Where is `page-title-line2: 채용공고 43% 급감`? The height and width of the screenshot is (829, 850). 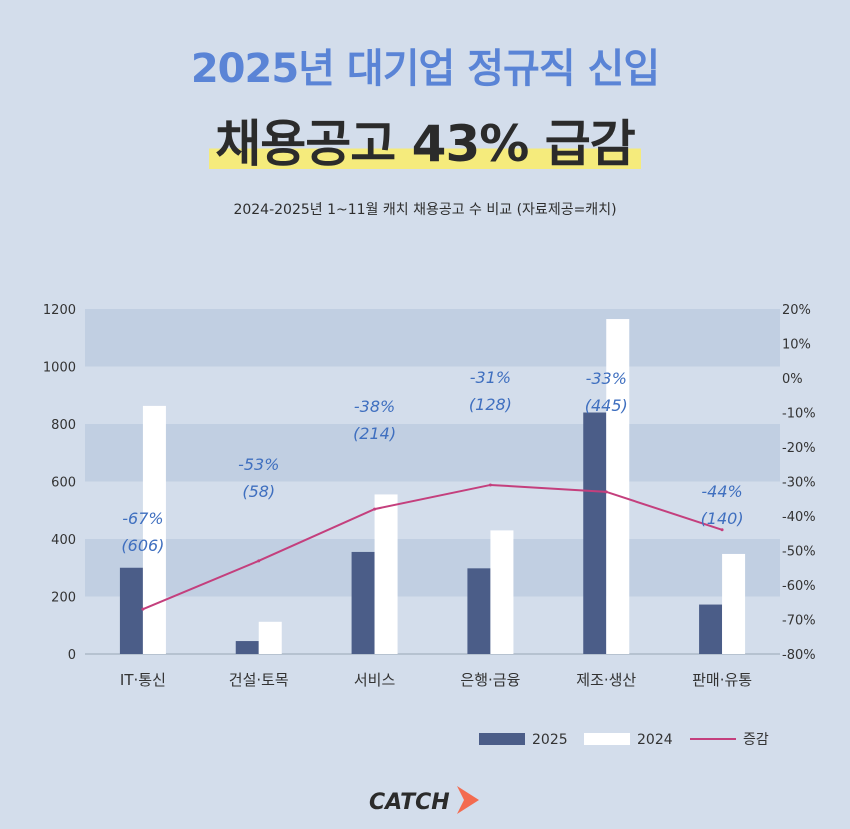 page-title-line2: 채용공고 43% 급감 is located at coordinates (425, 140).